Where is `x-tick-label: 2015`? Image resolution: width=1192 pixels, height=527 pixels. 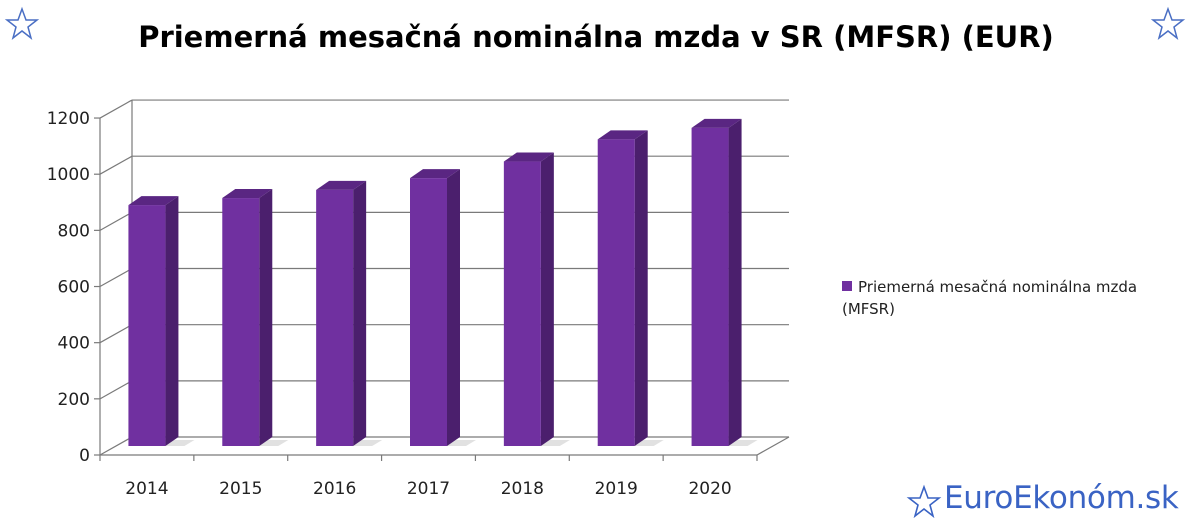 x-tick-label: 2015 is located at coordinates (240, 489).